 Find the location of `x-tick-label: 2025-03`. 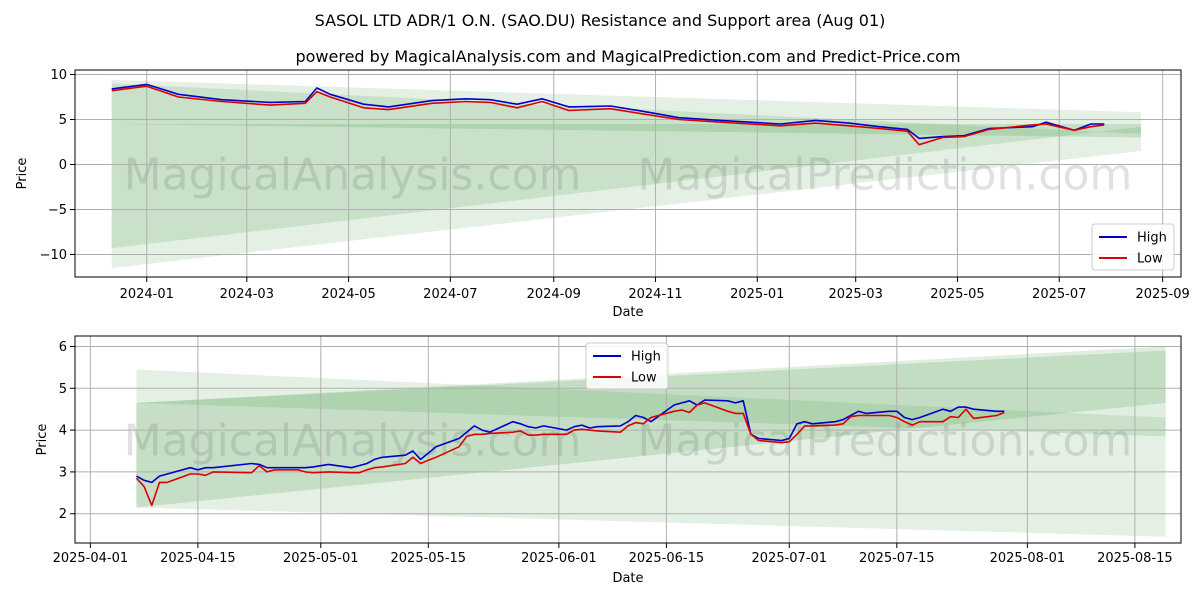

x-tick-label: 2025-03 is located at coordinates (856, 294).